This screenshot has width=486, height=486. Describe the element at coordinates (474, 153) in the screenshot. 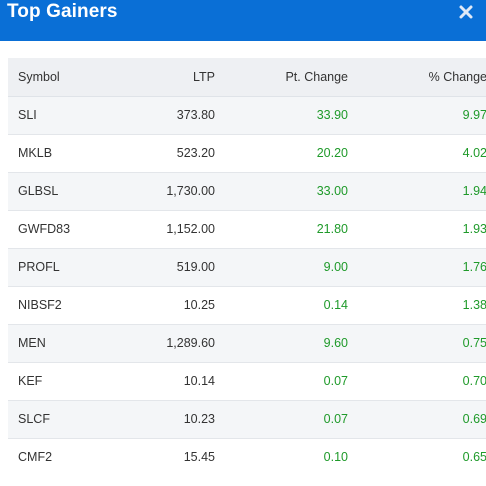

I see `cell-pct-change: 4.02` at that location.